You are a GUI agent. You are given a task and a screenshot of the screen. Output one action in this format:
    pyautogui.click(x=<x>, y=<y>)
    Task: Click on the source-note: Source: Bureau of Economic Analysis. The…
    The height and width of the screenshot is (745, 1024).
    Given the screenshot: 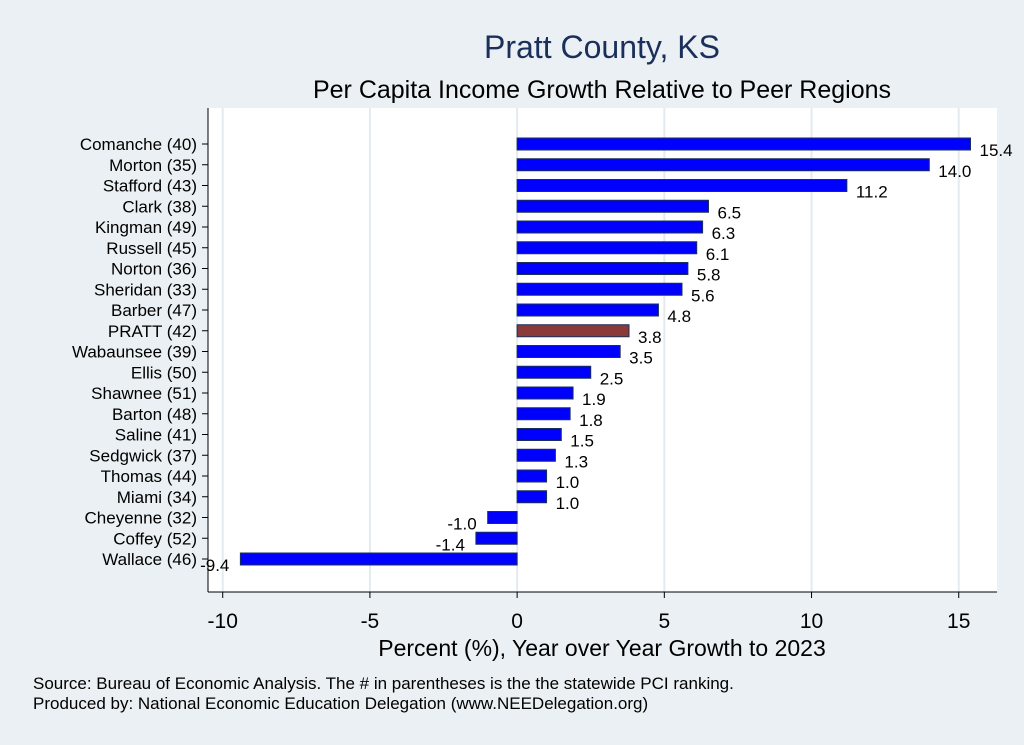 What is the action you would take?
    pyautogui.click(x=383, y=683)
    